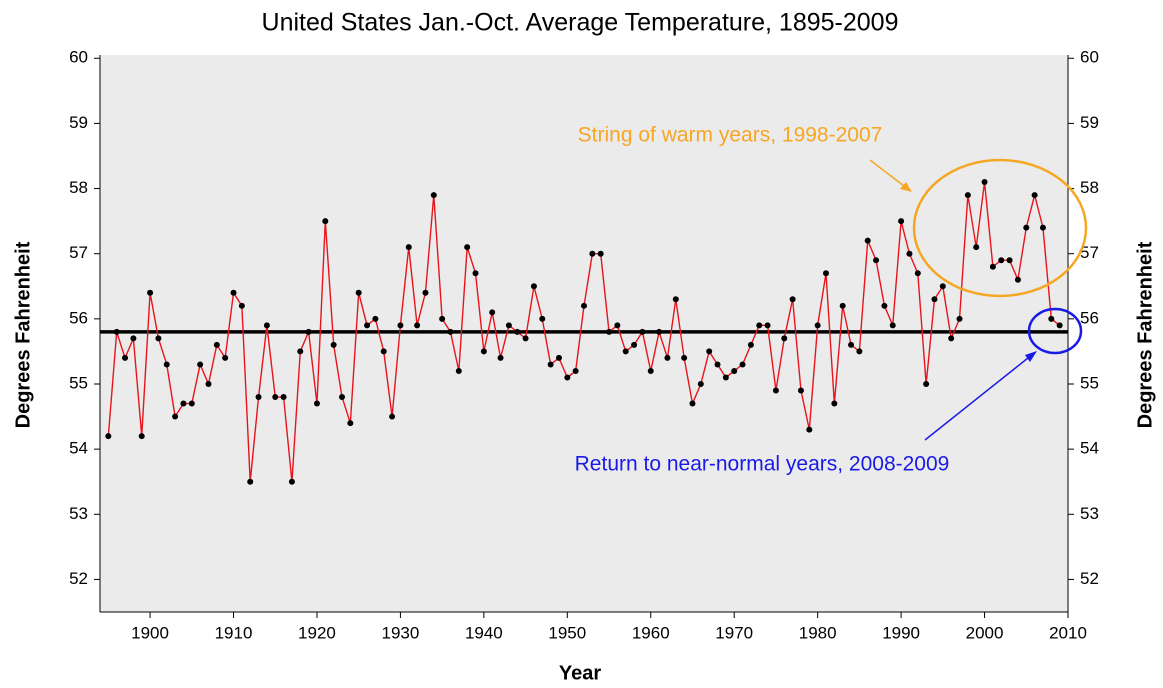 This screenshot has height=688, width=1163. What do you see at coordinates (1000, 228) in the screenshot?
I see `warm-ellipse` at bounding box center [1000, 228].